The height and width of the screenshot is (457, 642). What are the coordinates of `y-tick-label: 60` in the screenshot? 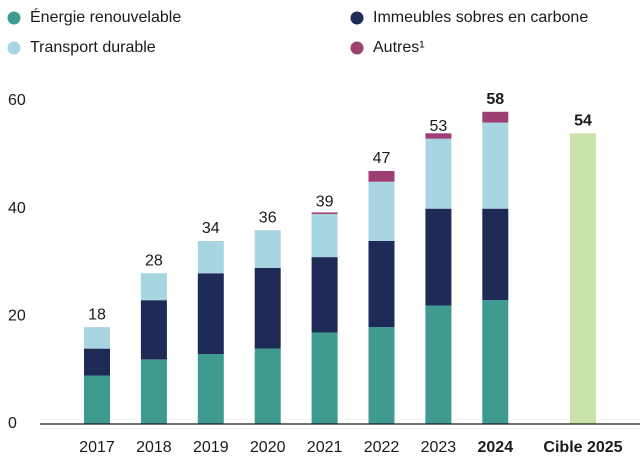 It's located at (17, 100).